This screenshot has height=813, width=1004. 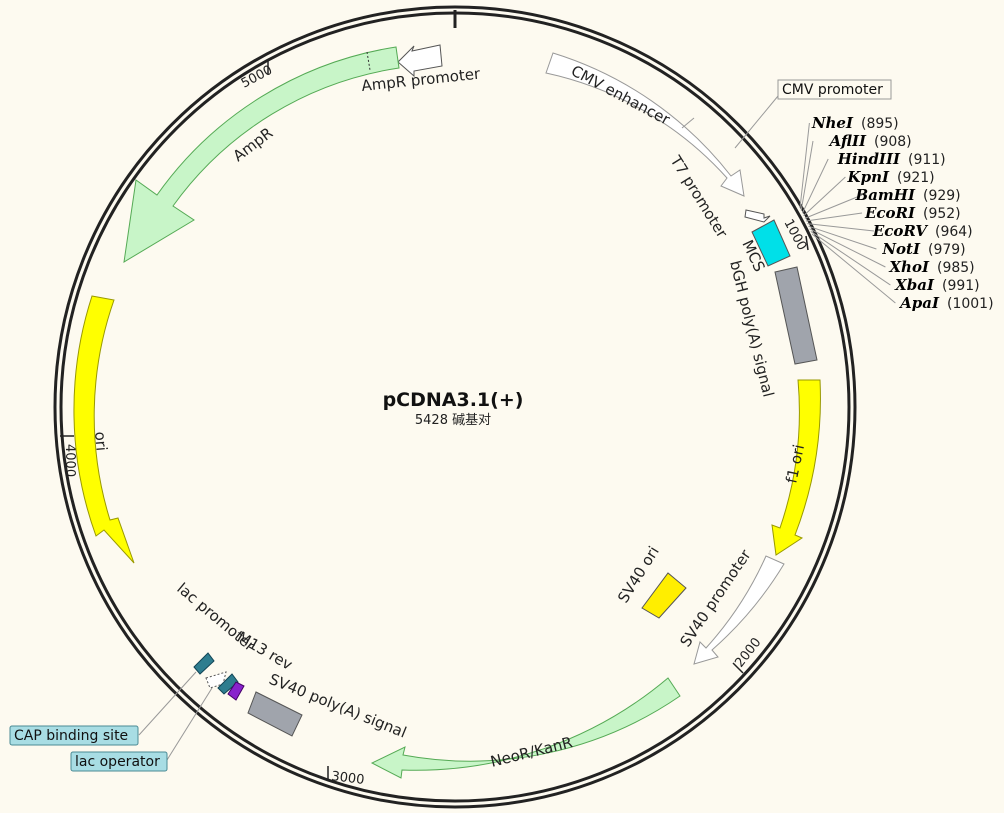 What do you see at coordinates (942, 214) in the screenshot?
I see `site-position: (952)` at bounding box center [942, 214].